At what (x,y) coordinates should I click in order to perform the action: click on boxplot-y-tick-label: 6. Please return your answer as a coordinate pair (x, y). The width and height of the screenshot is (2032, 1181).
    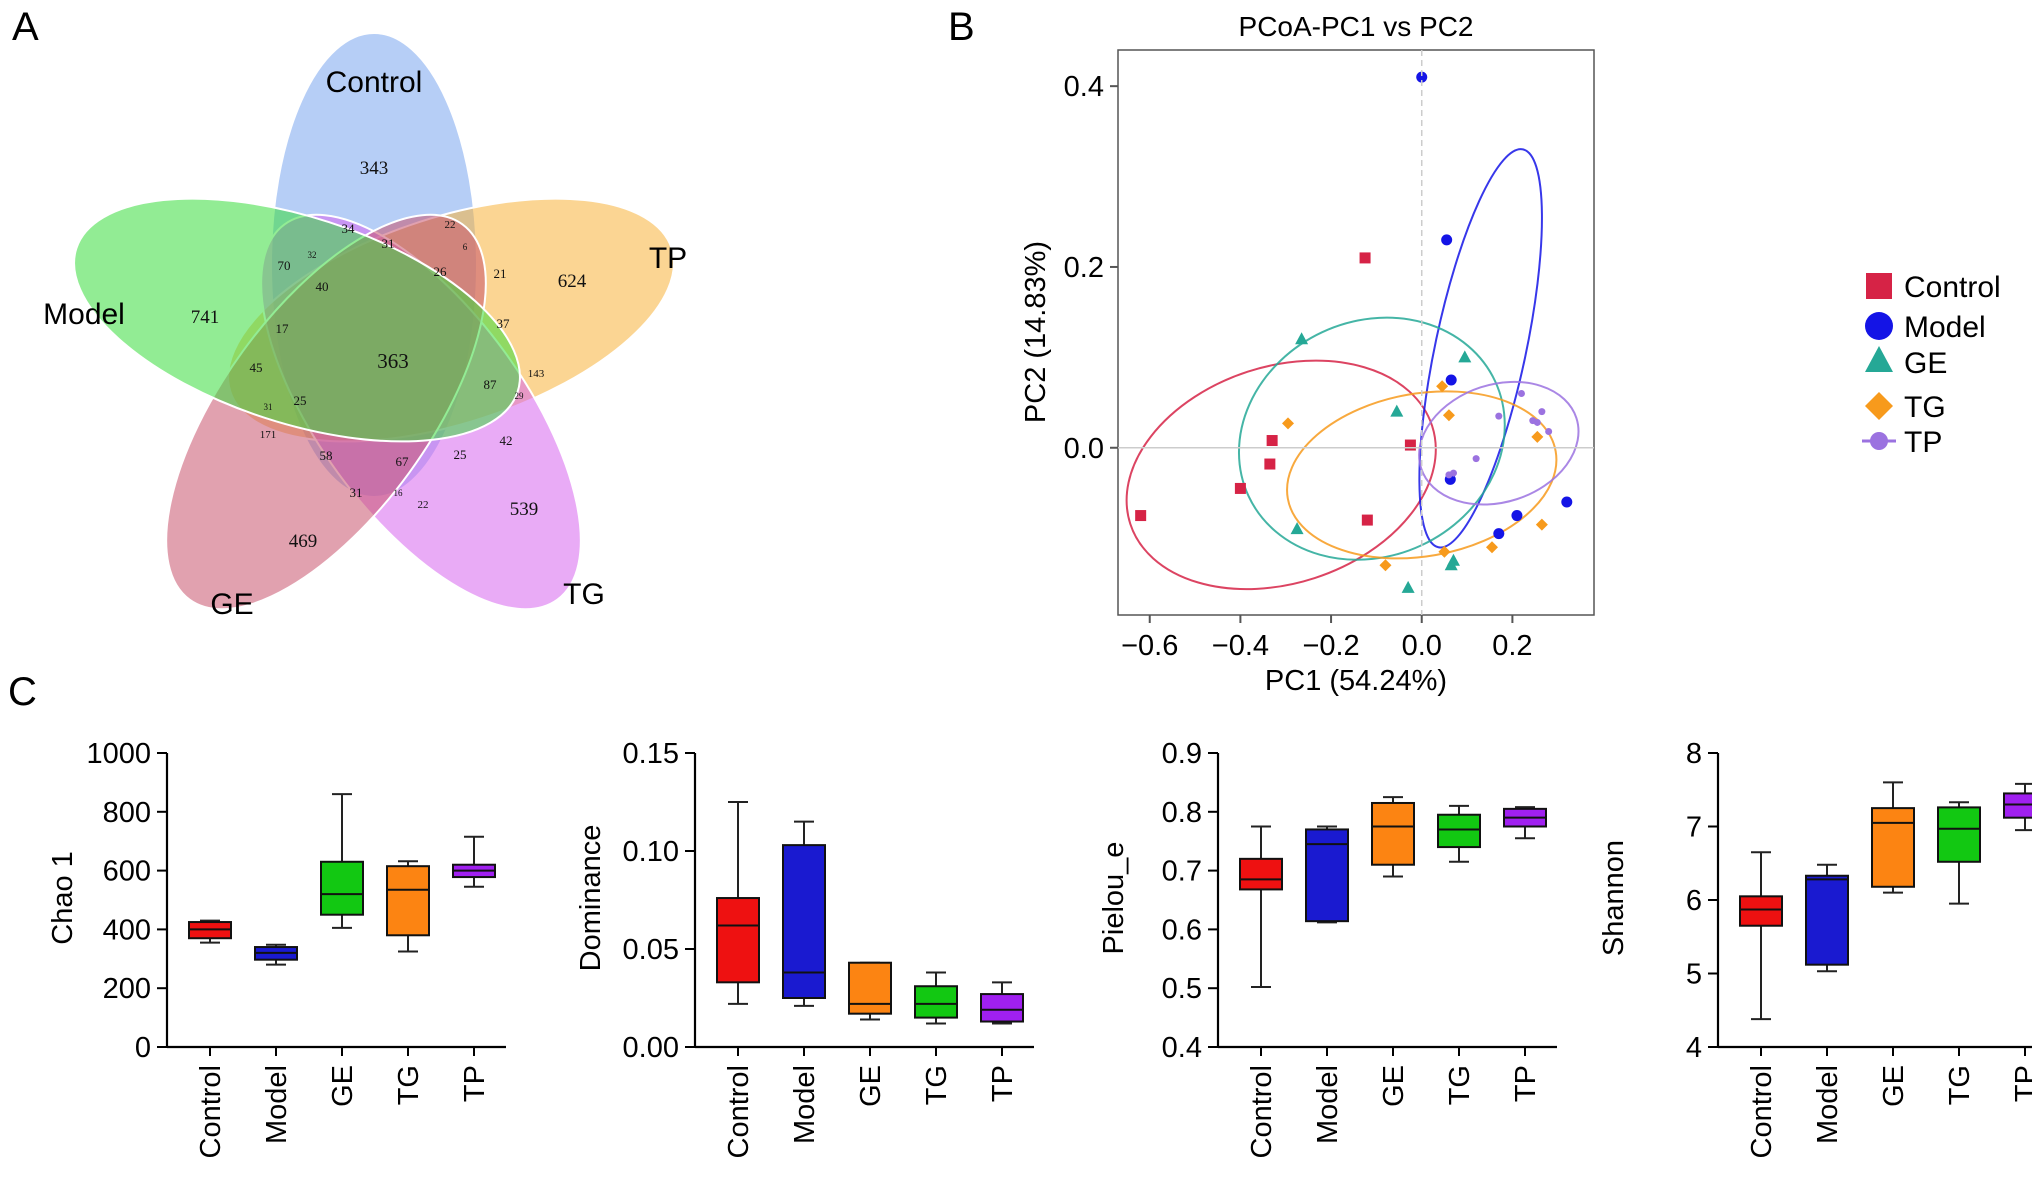
    Looking at the image, I should click on (1694, 901).